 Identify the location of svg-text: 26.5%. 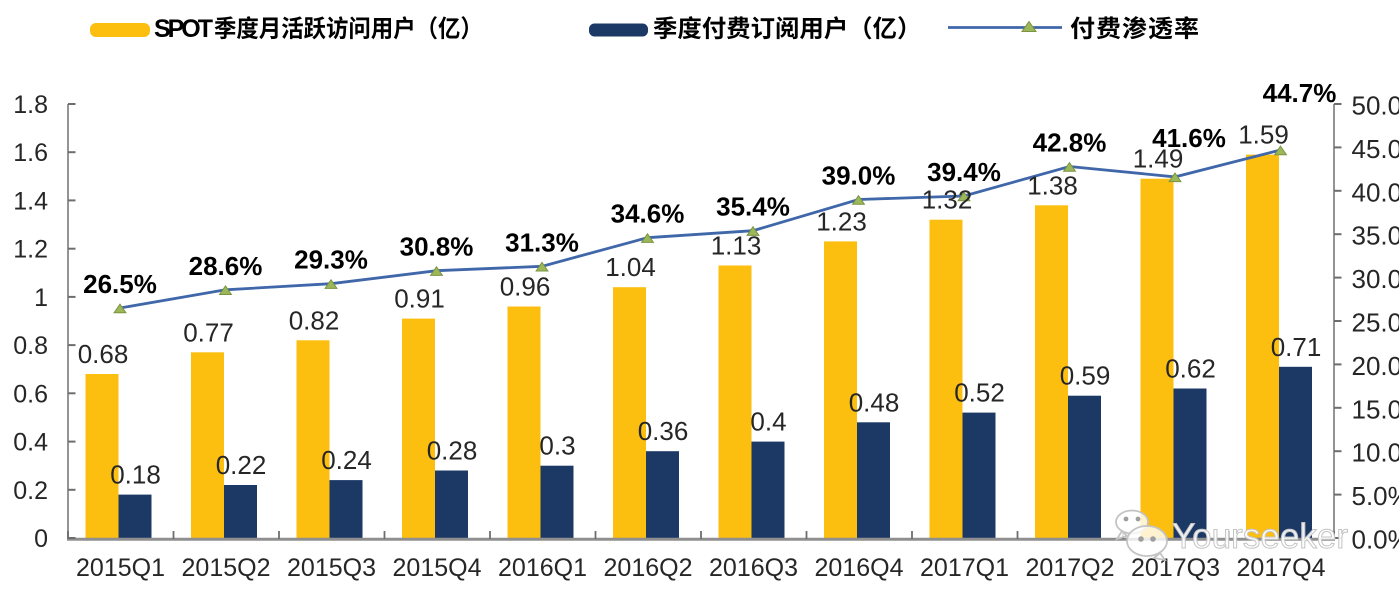
(120, 284).